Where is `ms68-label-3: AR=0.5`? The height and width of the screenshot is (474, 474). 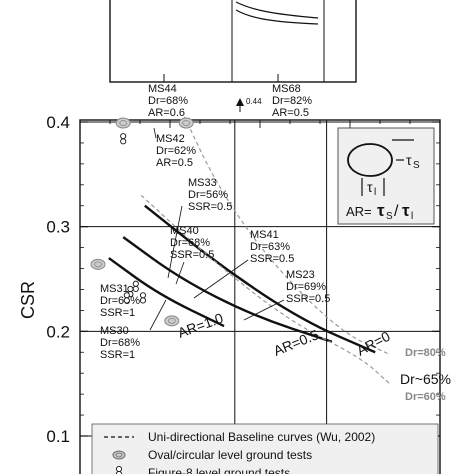 ms68-label-3: AR=0.5 is located at coordinates (290, 113).